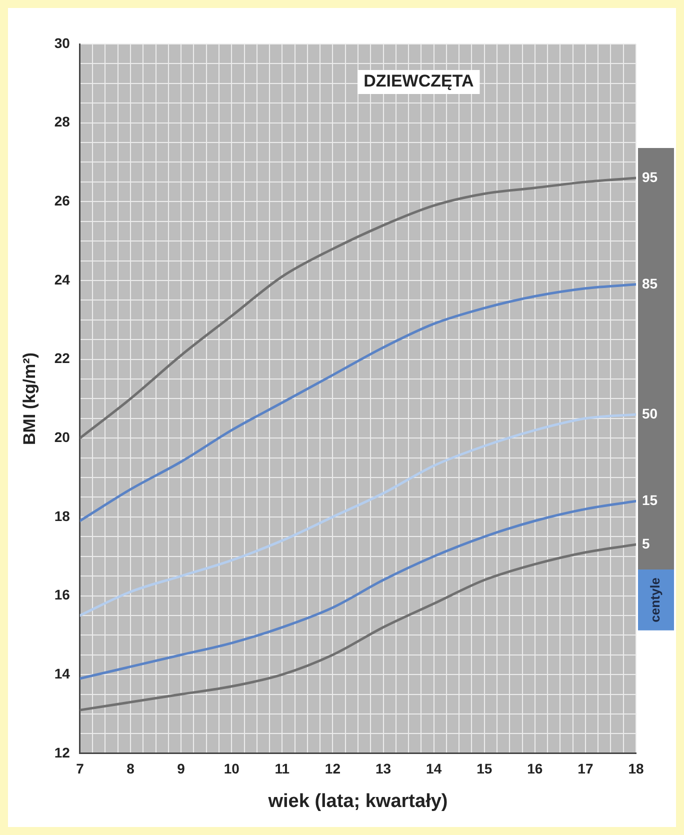 The height and width of the screenshot is (835, 684). What do you see at coordinates (650, 283) in the screenshot?
I see `series-label: 85` at bounding box center [650, 283].